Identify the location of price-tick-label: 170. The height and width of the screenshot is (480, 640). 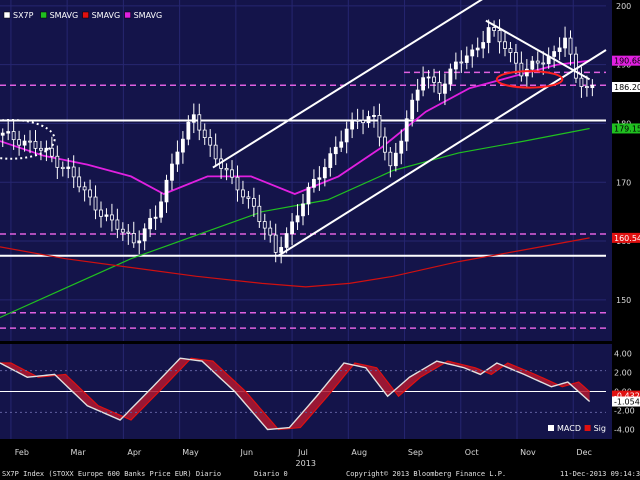
(623, 182).